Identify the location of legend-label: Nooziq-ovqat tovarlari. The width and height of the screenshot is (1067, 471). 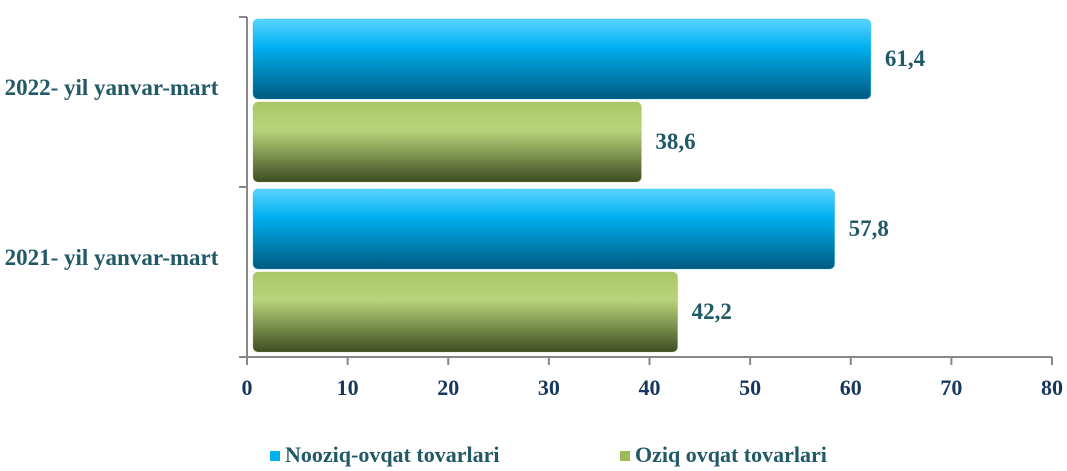
(392, 454).